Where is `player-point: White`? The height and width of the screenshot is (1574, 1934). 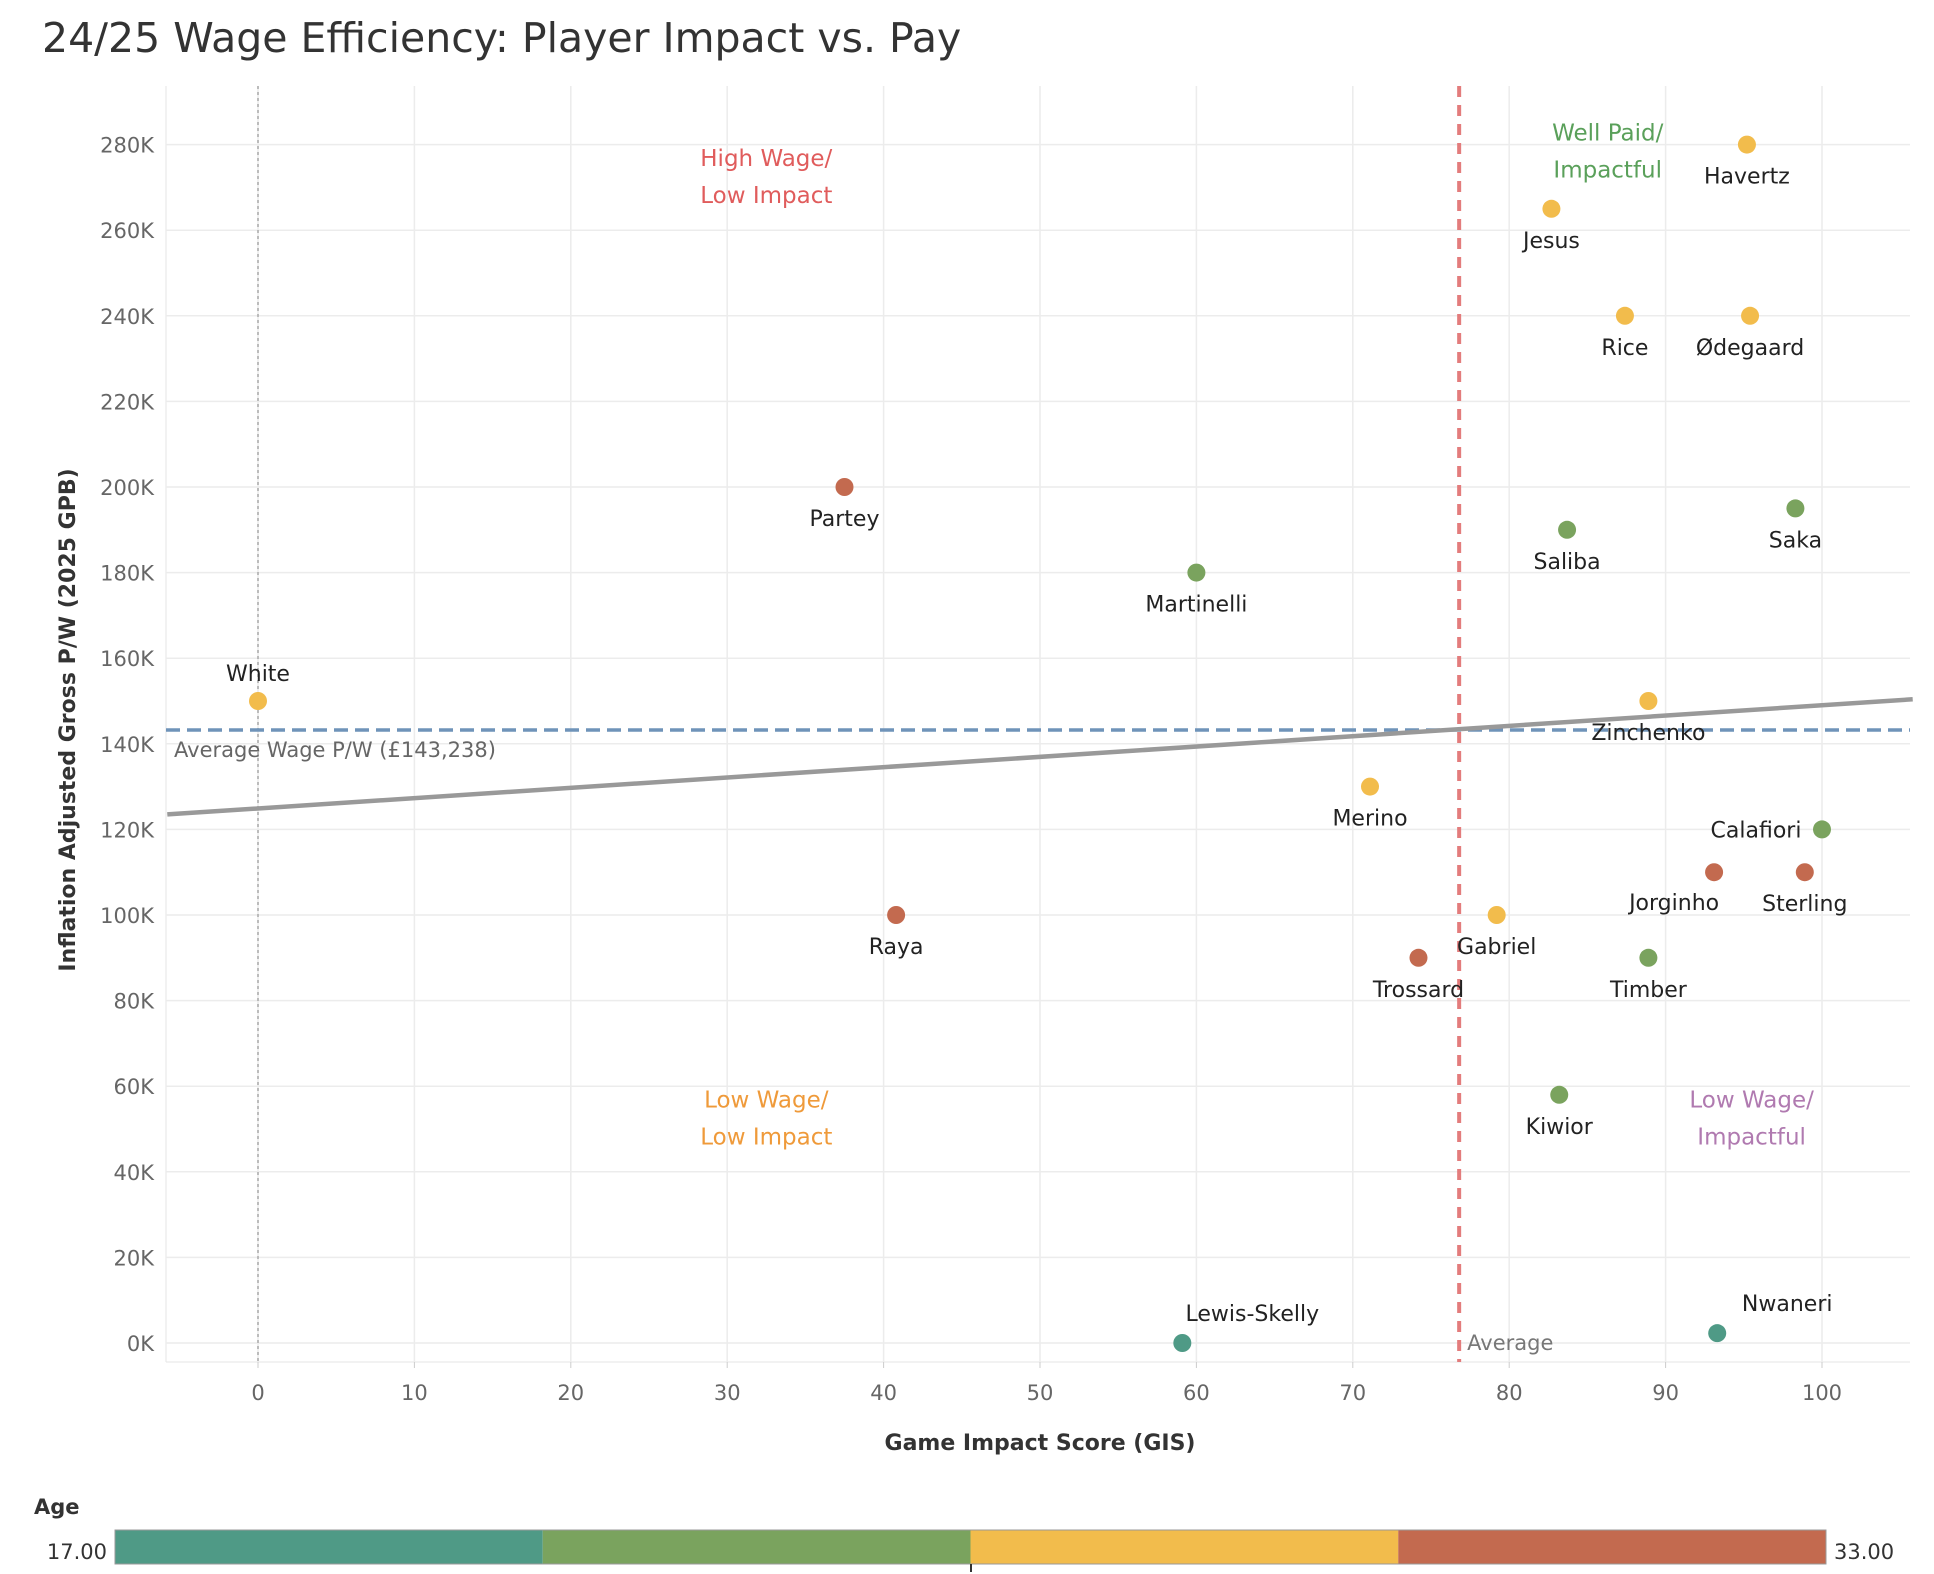 player-point: White is located at coordinates (258, 686).